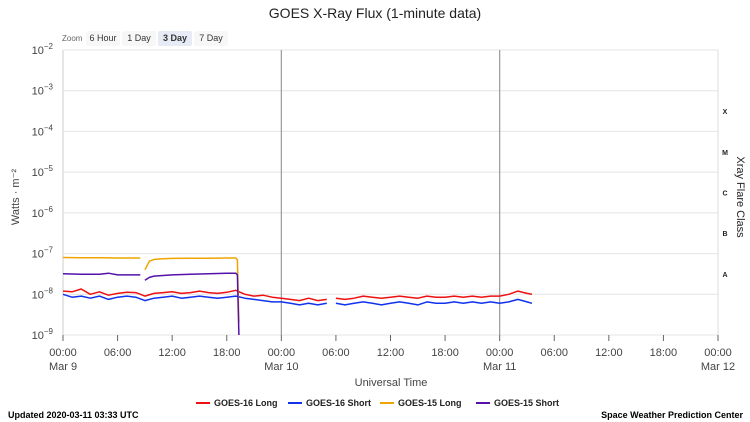 The width and height of the screenshot is (750, 422). I want to click on x-date-label: Mar 9, so click(63, 367).